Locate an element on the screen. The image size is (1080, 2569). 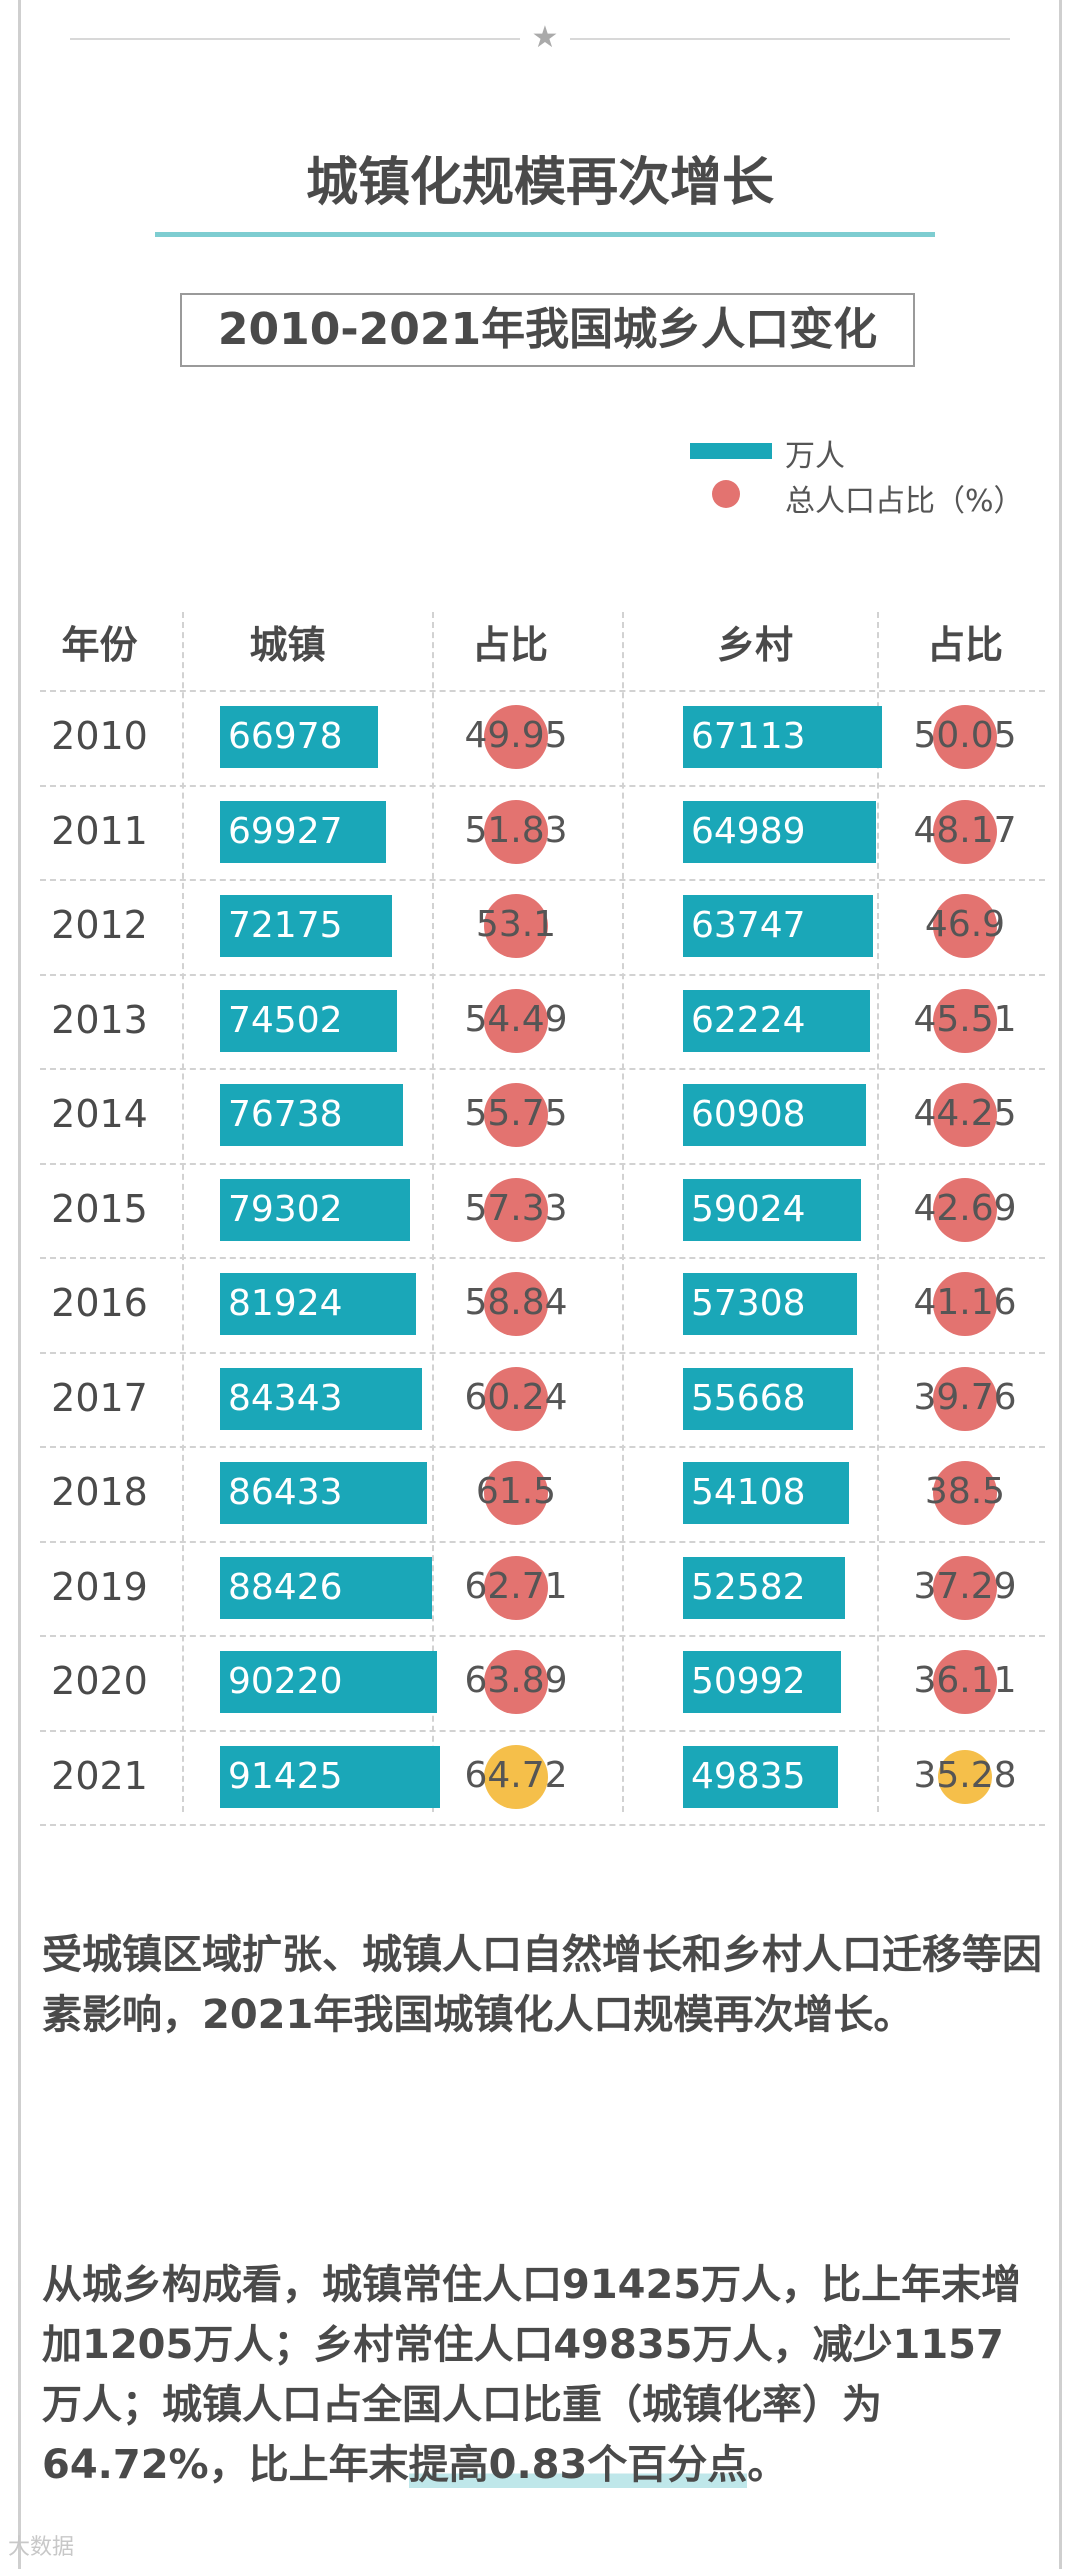
rural-bar: 64989 is located at coordinates (780, 831).